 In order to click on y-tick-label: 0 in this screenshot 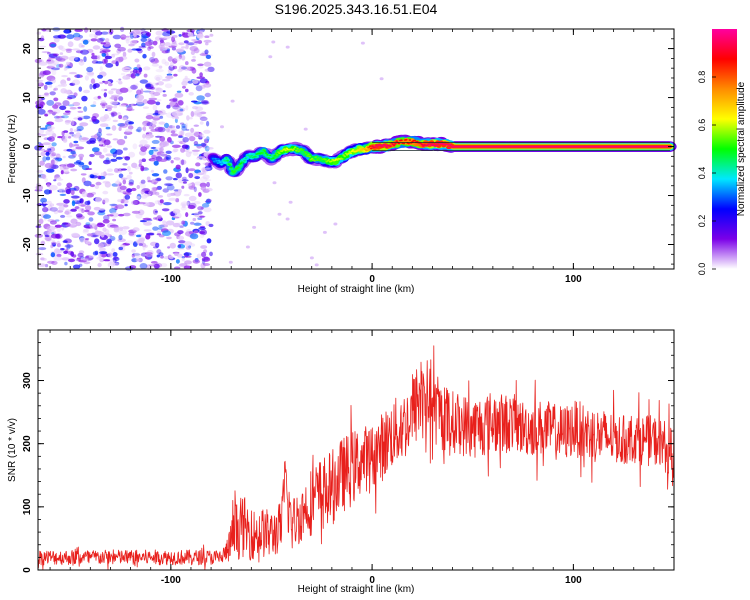, I will do `click(27, 146)`.